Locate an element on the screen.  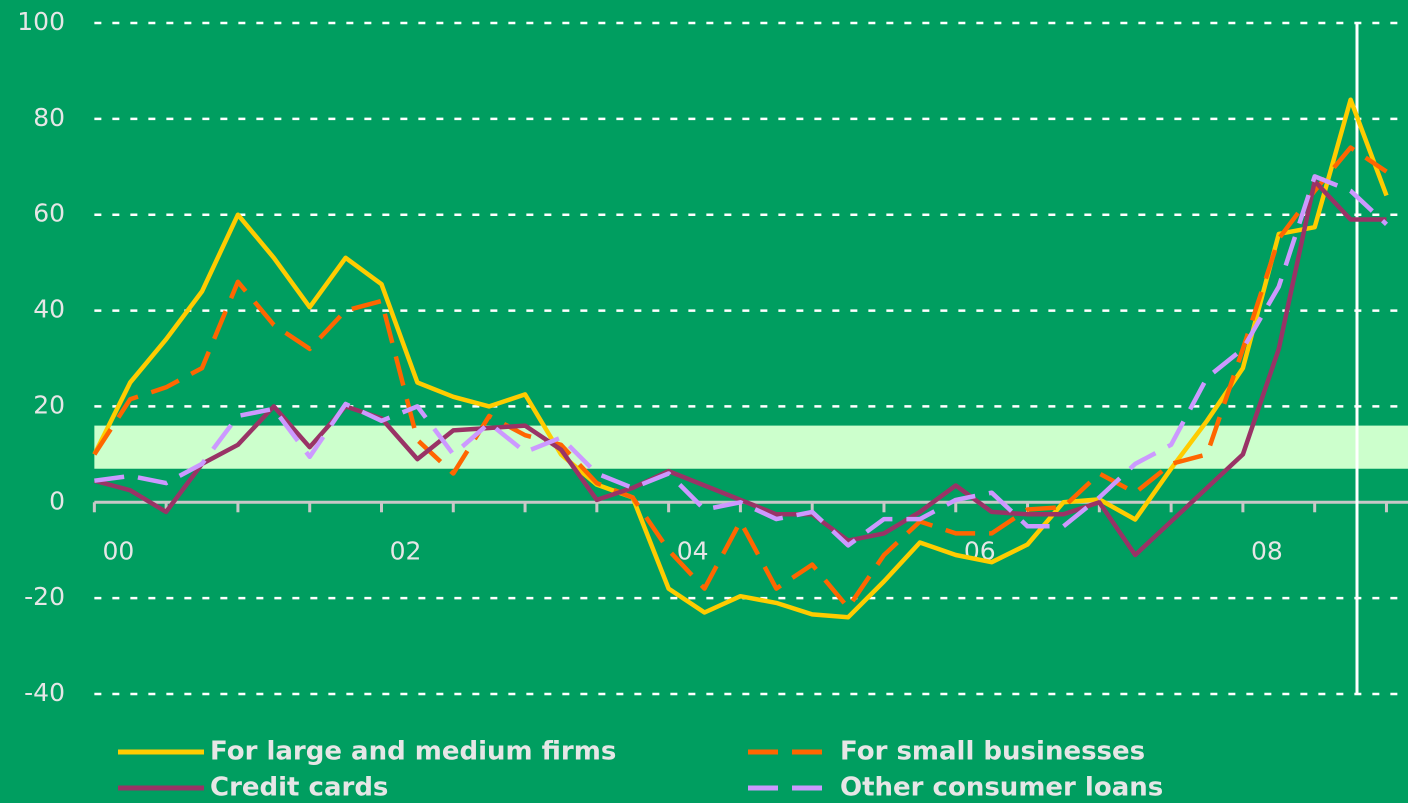
x-tick-label: 00 is located at coordinates (118, 550).